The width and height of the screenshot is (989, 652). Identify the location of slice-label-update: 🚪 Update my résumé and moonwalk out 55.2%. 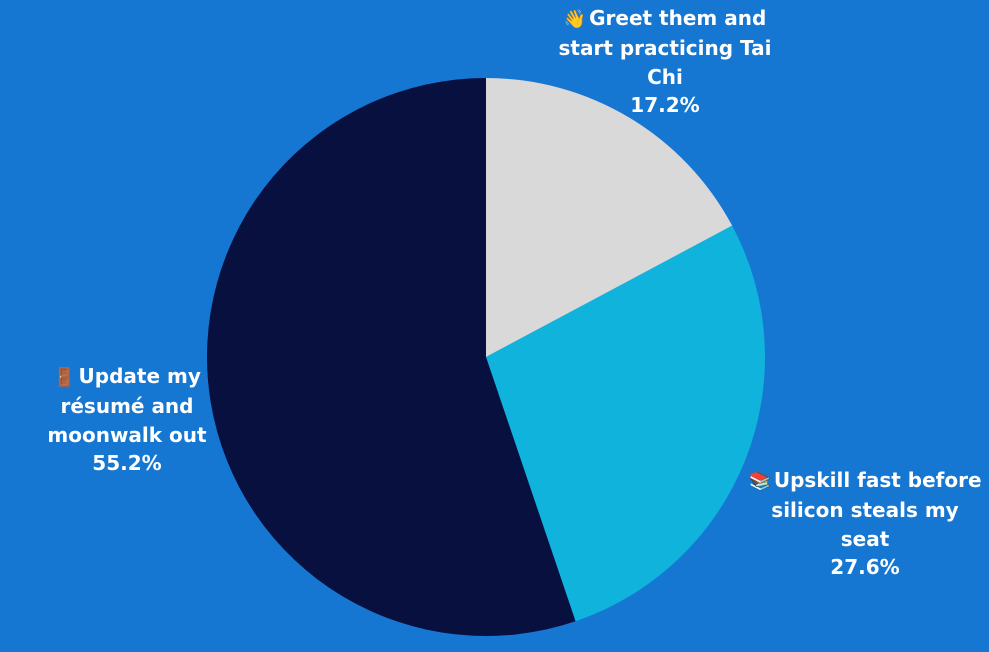
(127, 419).